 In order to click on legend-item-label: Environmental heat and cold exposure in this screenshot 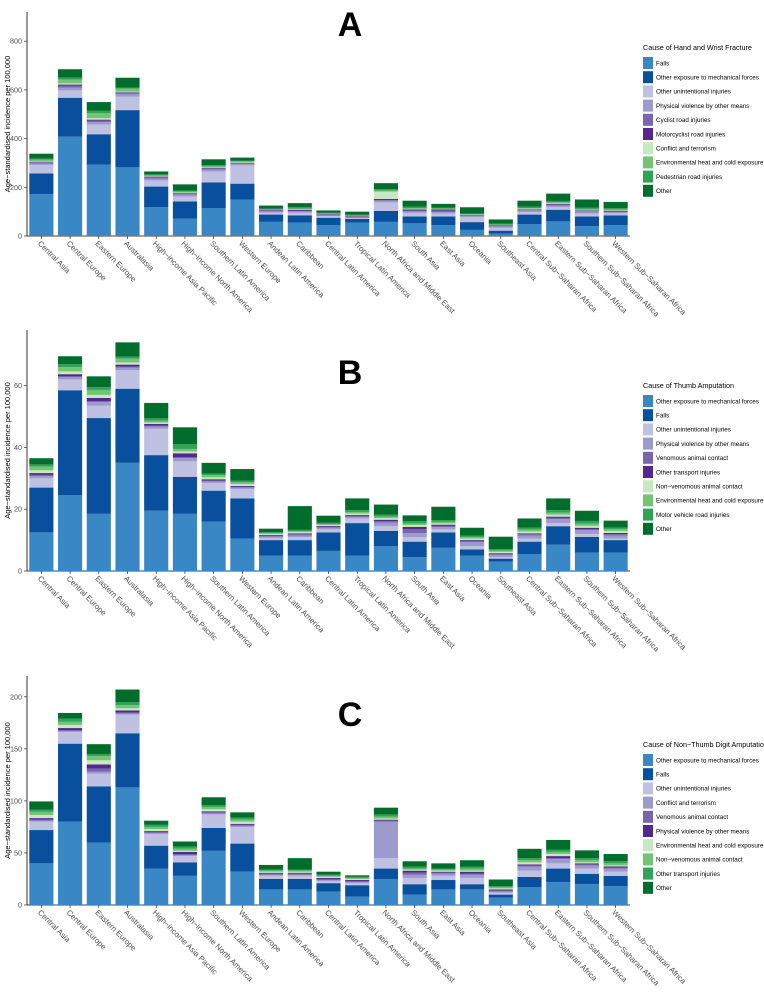, I will do `click(710, 501)`.